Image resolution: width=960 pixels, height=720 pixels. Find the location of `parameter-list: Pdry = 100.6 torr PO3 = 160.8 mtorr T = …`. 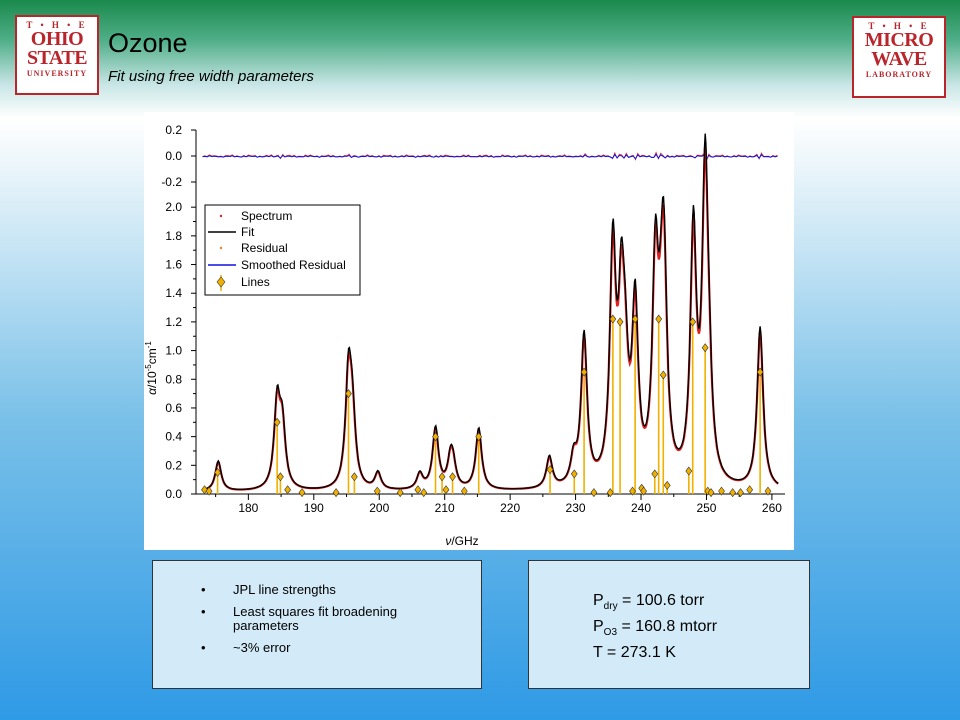

parameter-list: Pdry = 100.6 torr PO3 = 160.8 mtorr T = … is located at coordinates (669, 612).